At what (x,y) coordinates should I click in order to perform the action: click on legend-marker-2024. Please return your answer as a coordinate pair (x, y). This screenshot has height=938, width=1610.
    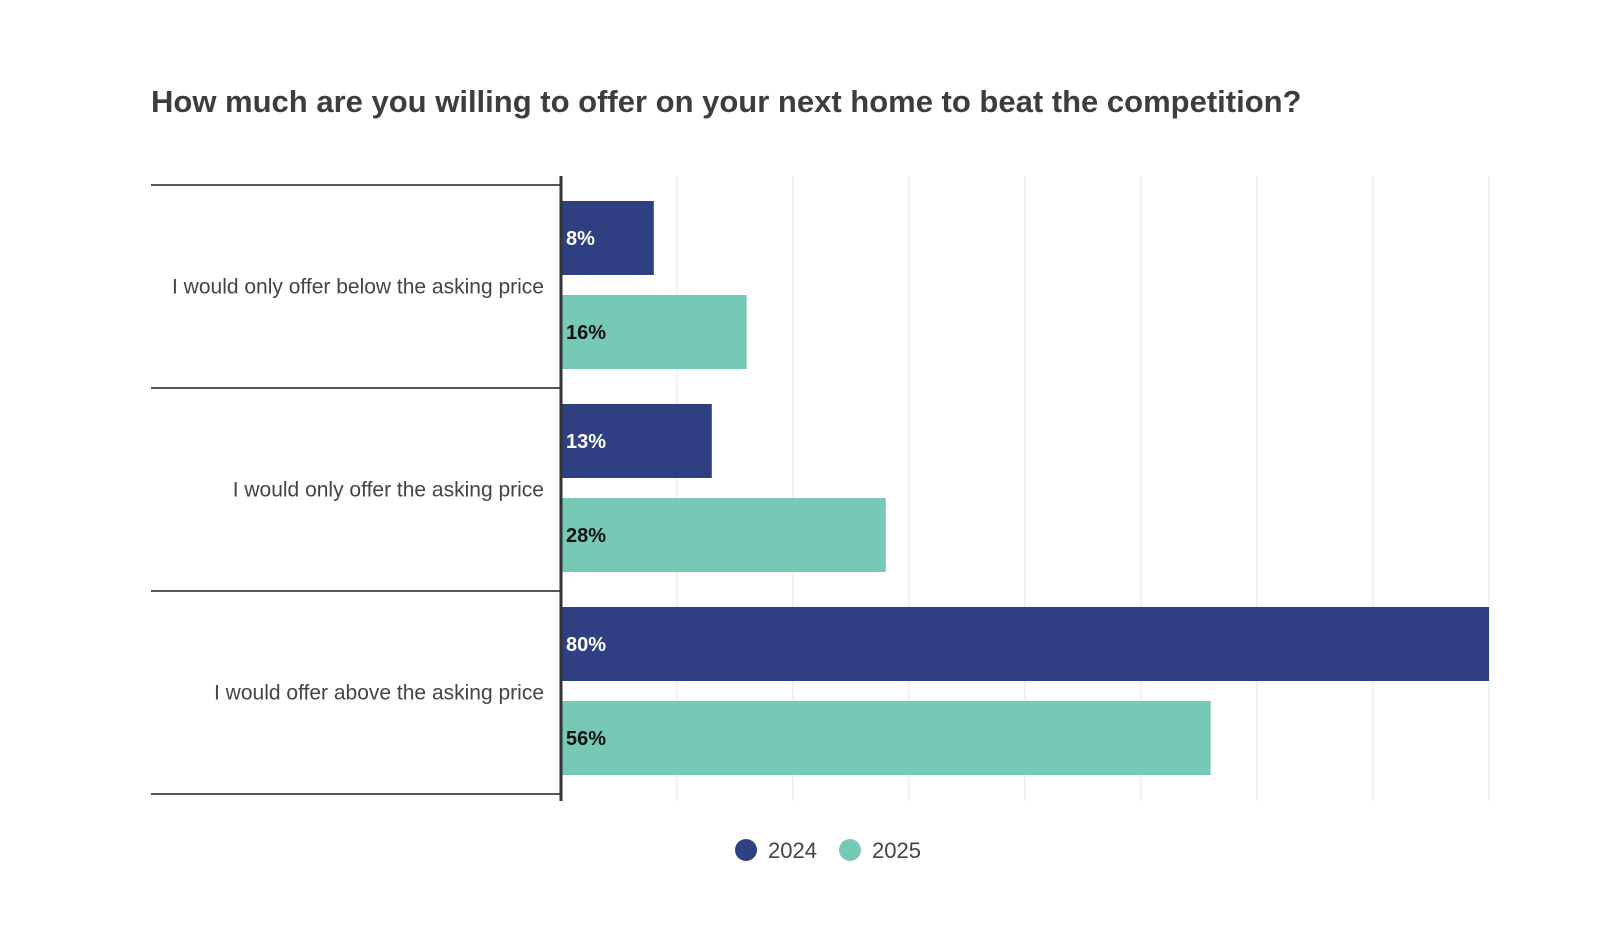
    Looking at the image, I should click on (746, 850).